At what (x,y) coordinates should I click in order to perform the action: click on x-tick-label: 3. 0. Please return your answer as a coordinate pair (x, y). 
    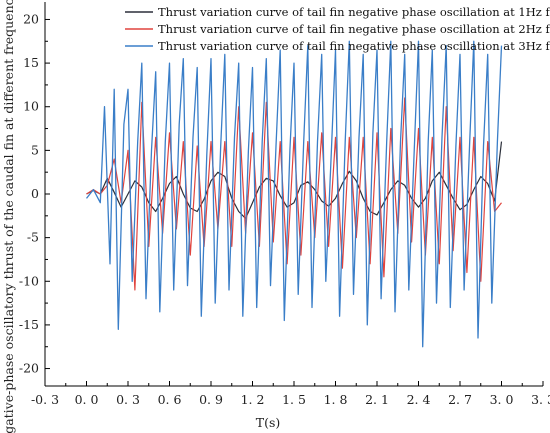
    Looking at the image, I should click on (502, 399).